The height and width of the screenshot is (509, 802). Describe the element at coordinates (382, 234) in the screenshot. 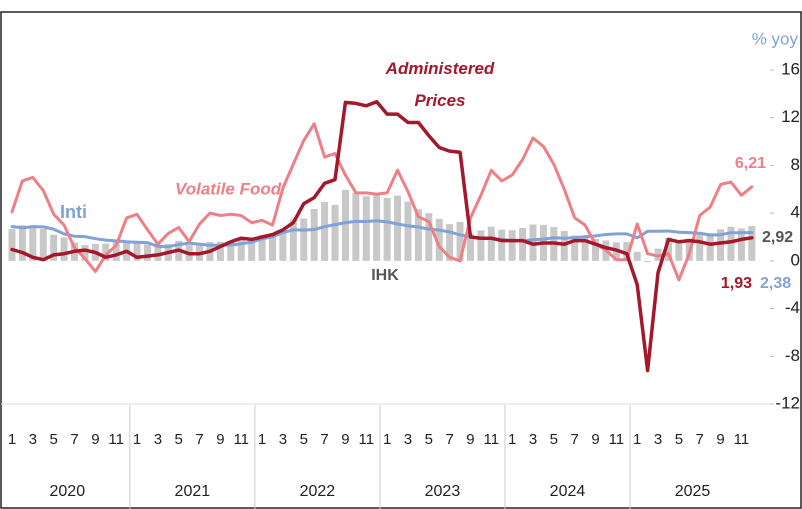

I see `line-series` at that location.